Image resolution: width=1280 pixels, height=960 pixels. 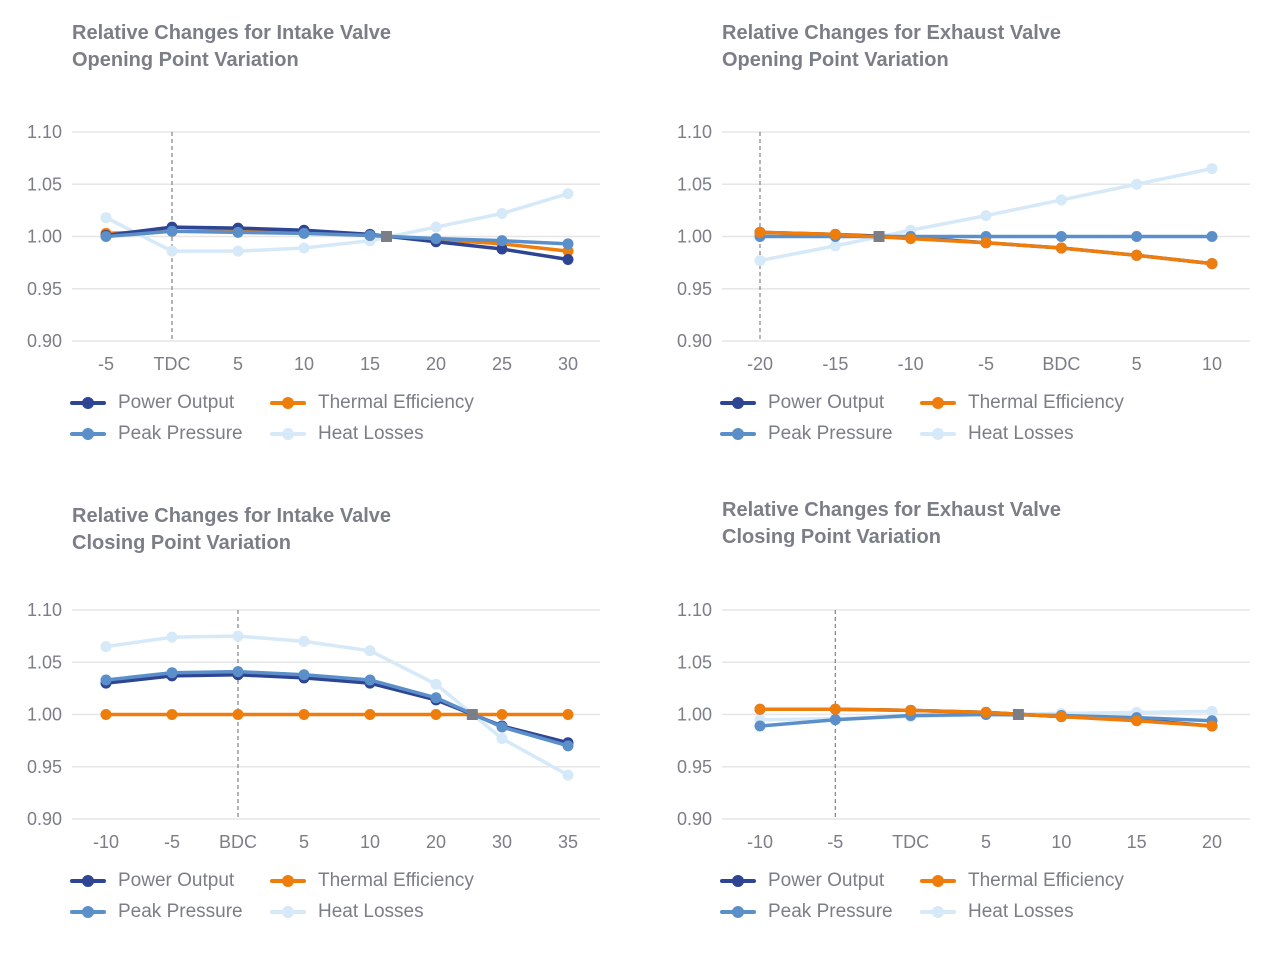 What do you see at coordinates (185, 60) in the screenshot?
I see `chart-title-line2: Opening Point Variation` at bounding box center [185, 60].